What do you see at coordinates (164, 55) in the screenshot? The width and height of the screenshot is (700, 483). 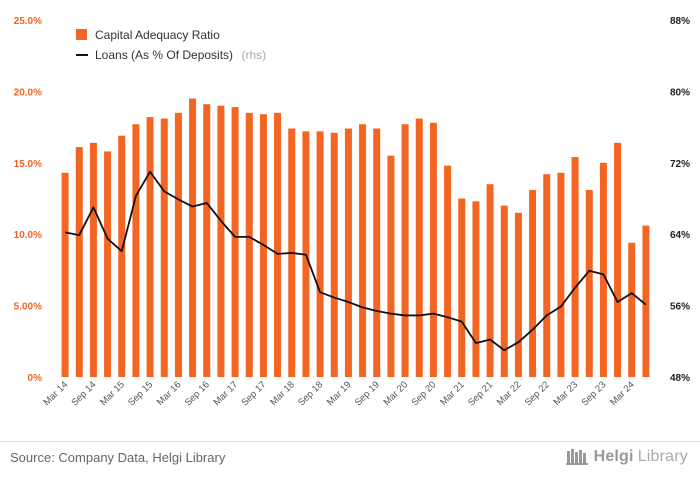 I see `legend-line-label: Loans (As % Of Deposits)` at bounding box center [164, 55].